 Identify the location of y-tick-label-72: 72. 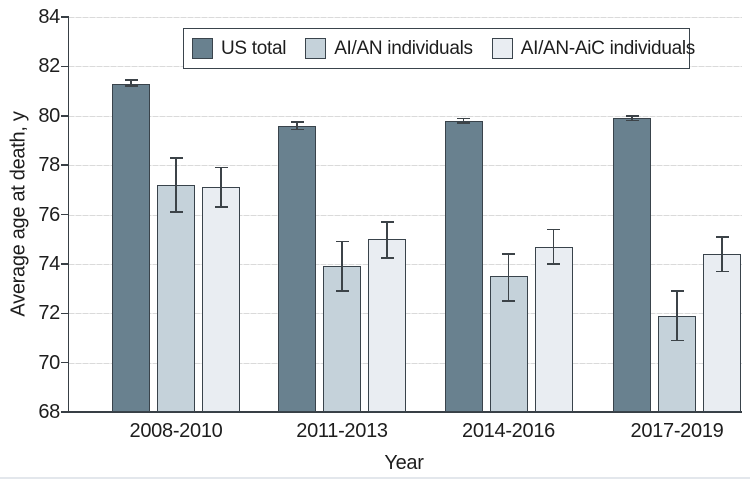
(49, 313).